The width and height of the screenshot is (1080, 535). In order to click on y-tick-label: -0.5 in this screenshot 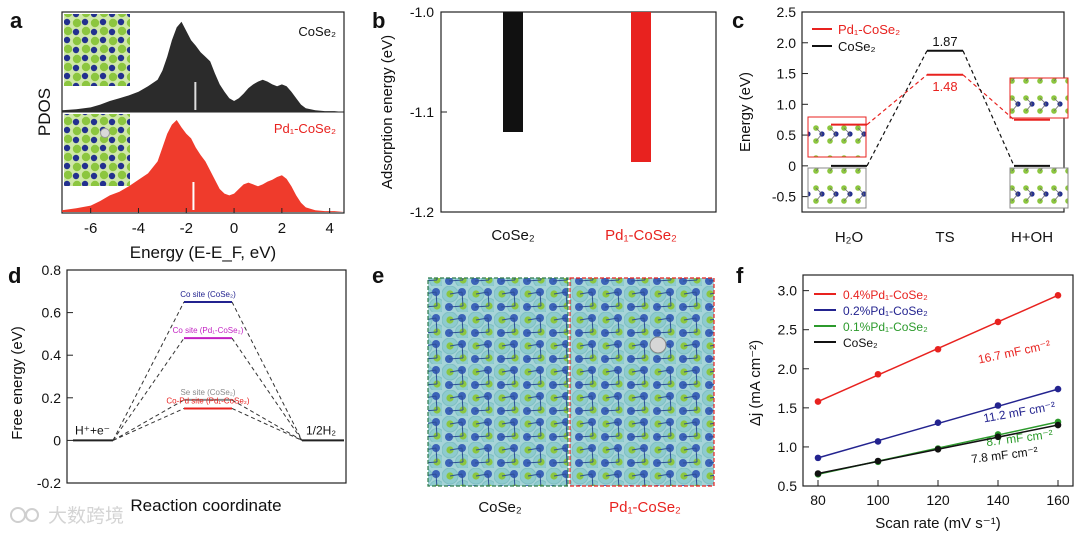, I will do `click(784, 197)`.